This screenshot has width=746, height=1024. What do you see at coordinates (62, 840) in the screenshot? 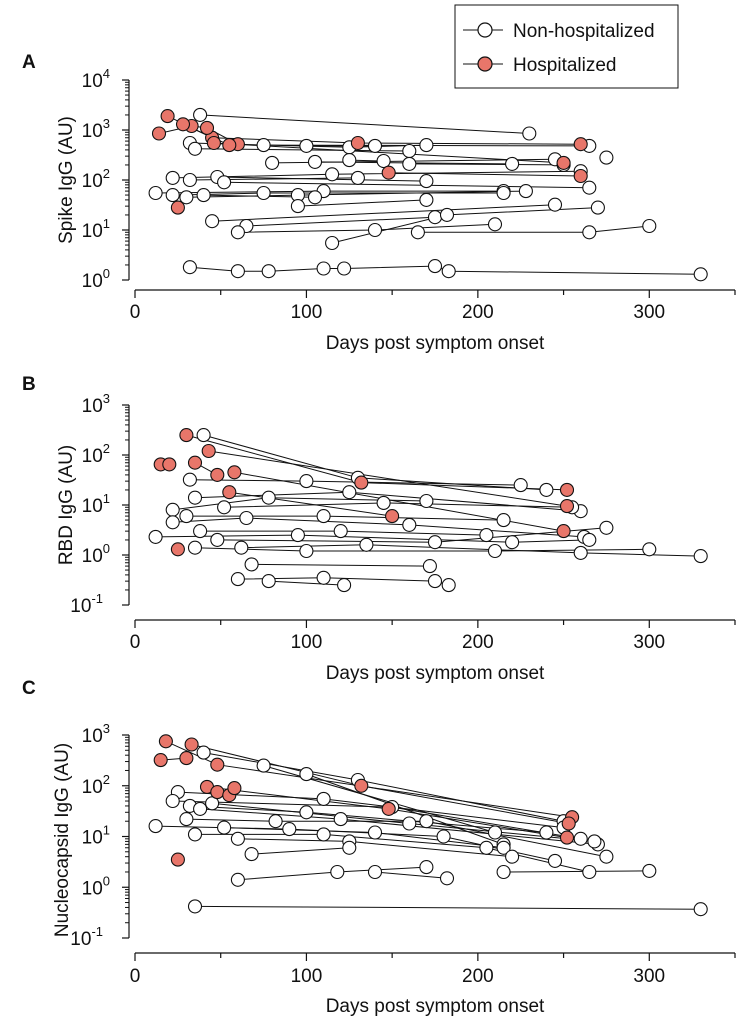
I see `y-axis-title-c: Nucleocapsid IgG (AU)` at bounding box center [62, 840].